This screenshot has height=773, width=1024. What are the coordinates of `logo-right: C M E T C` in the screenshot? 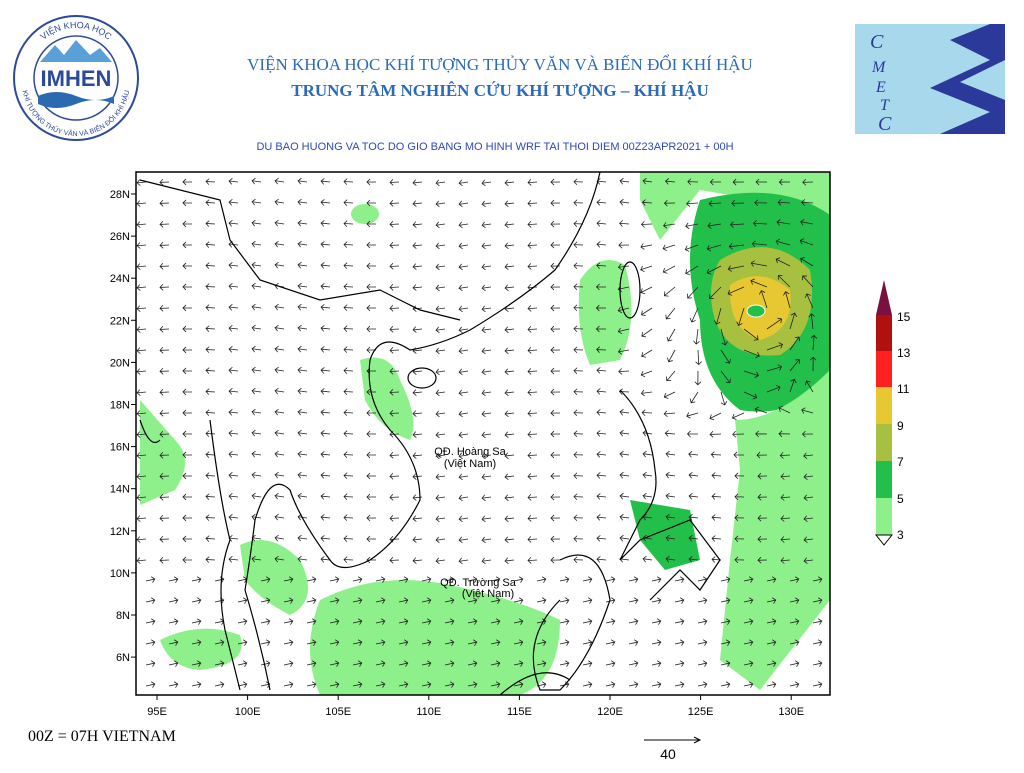 It's located at (930, 79).